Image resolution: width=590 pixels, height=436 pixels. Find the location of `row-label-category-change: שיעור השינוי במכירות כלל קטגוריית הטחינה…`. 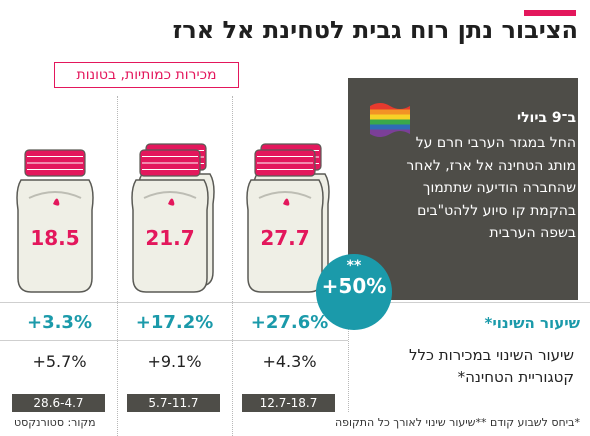

row-label-category-change: שיעור השינוי במכירות כלל קטגוריית הטחינה… is located at coordinates (491, 366).